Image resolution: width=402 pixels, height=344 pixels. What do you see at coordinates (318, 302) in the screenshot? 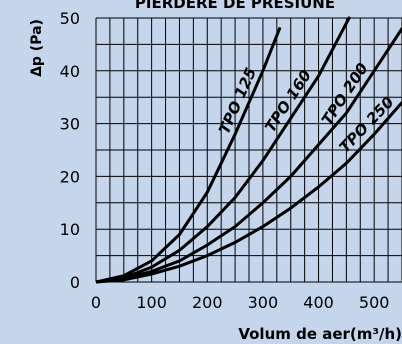
I see `x-tick-label: 400` at bounding box center [318, 302].